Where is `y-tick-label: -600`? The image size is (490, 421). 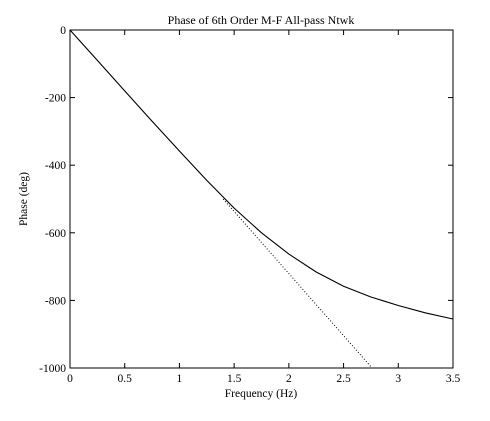
y-tick-label: -600 is located at coordinates (55, 234).